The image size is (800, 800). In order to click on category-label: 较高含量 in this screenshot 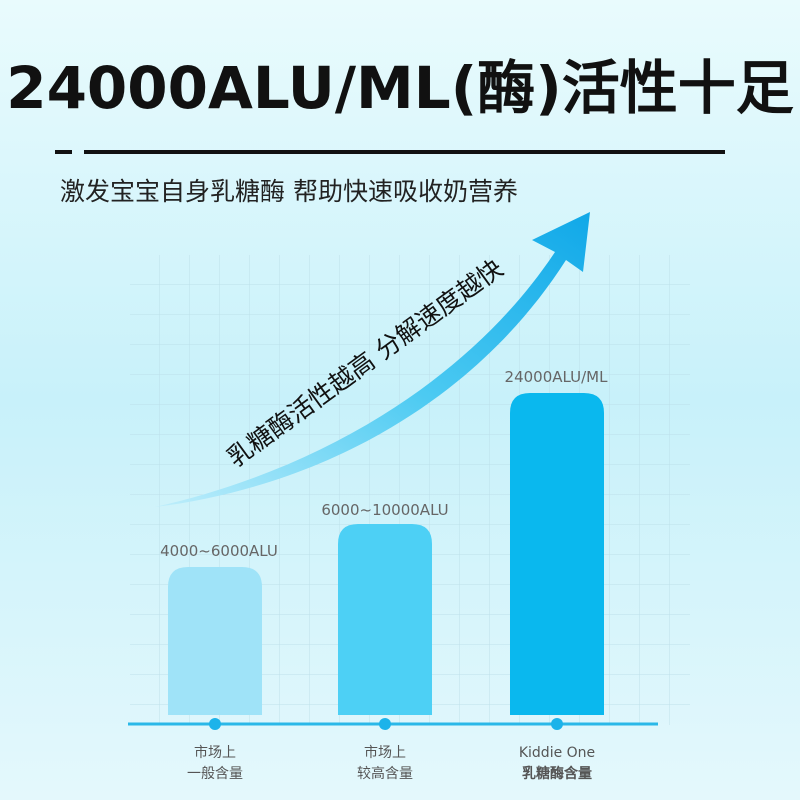, I will do `click(385, 773)`.